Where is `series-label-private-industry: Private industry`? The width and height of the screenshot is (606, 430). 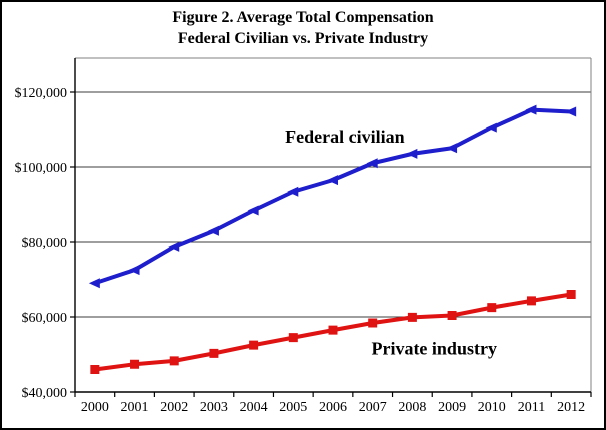
series-label-private-industry: Private industry is located at coordinates (434, 349).